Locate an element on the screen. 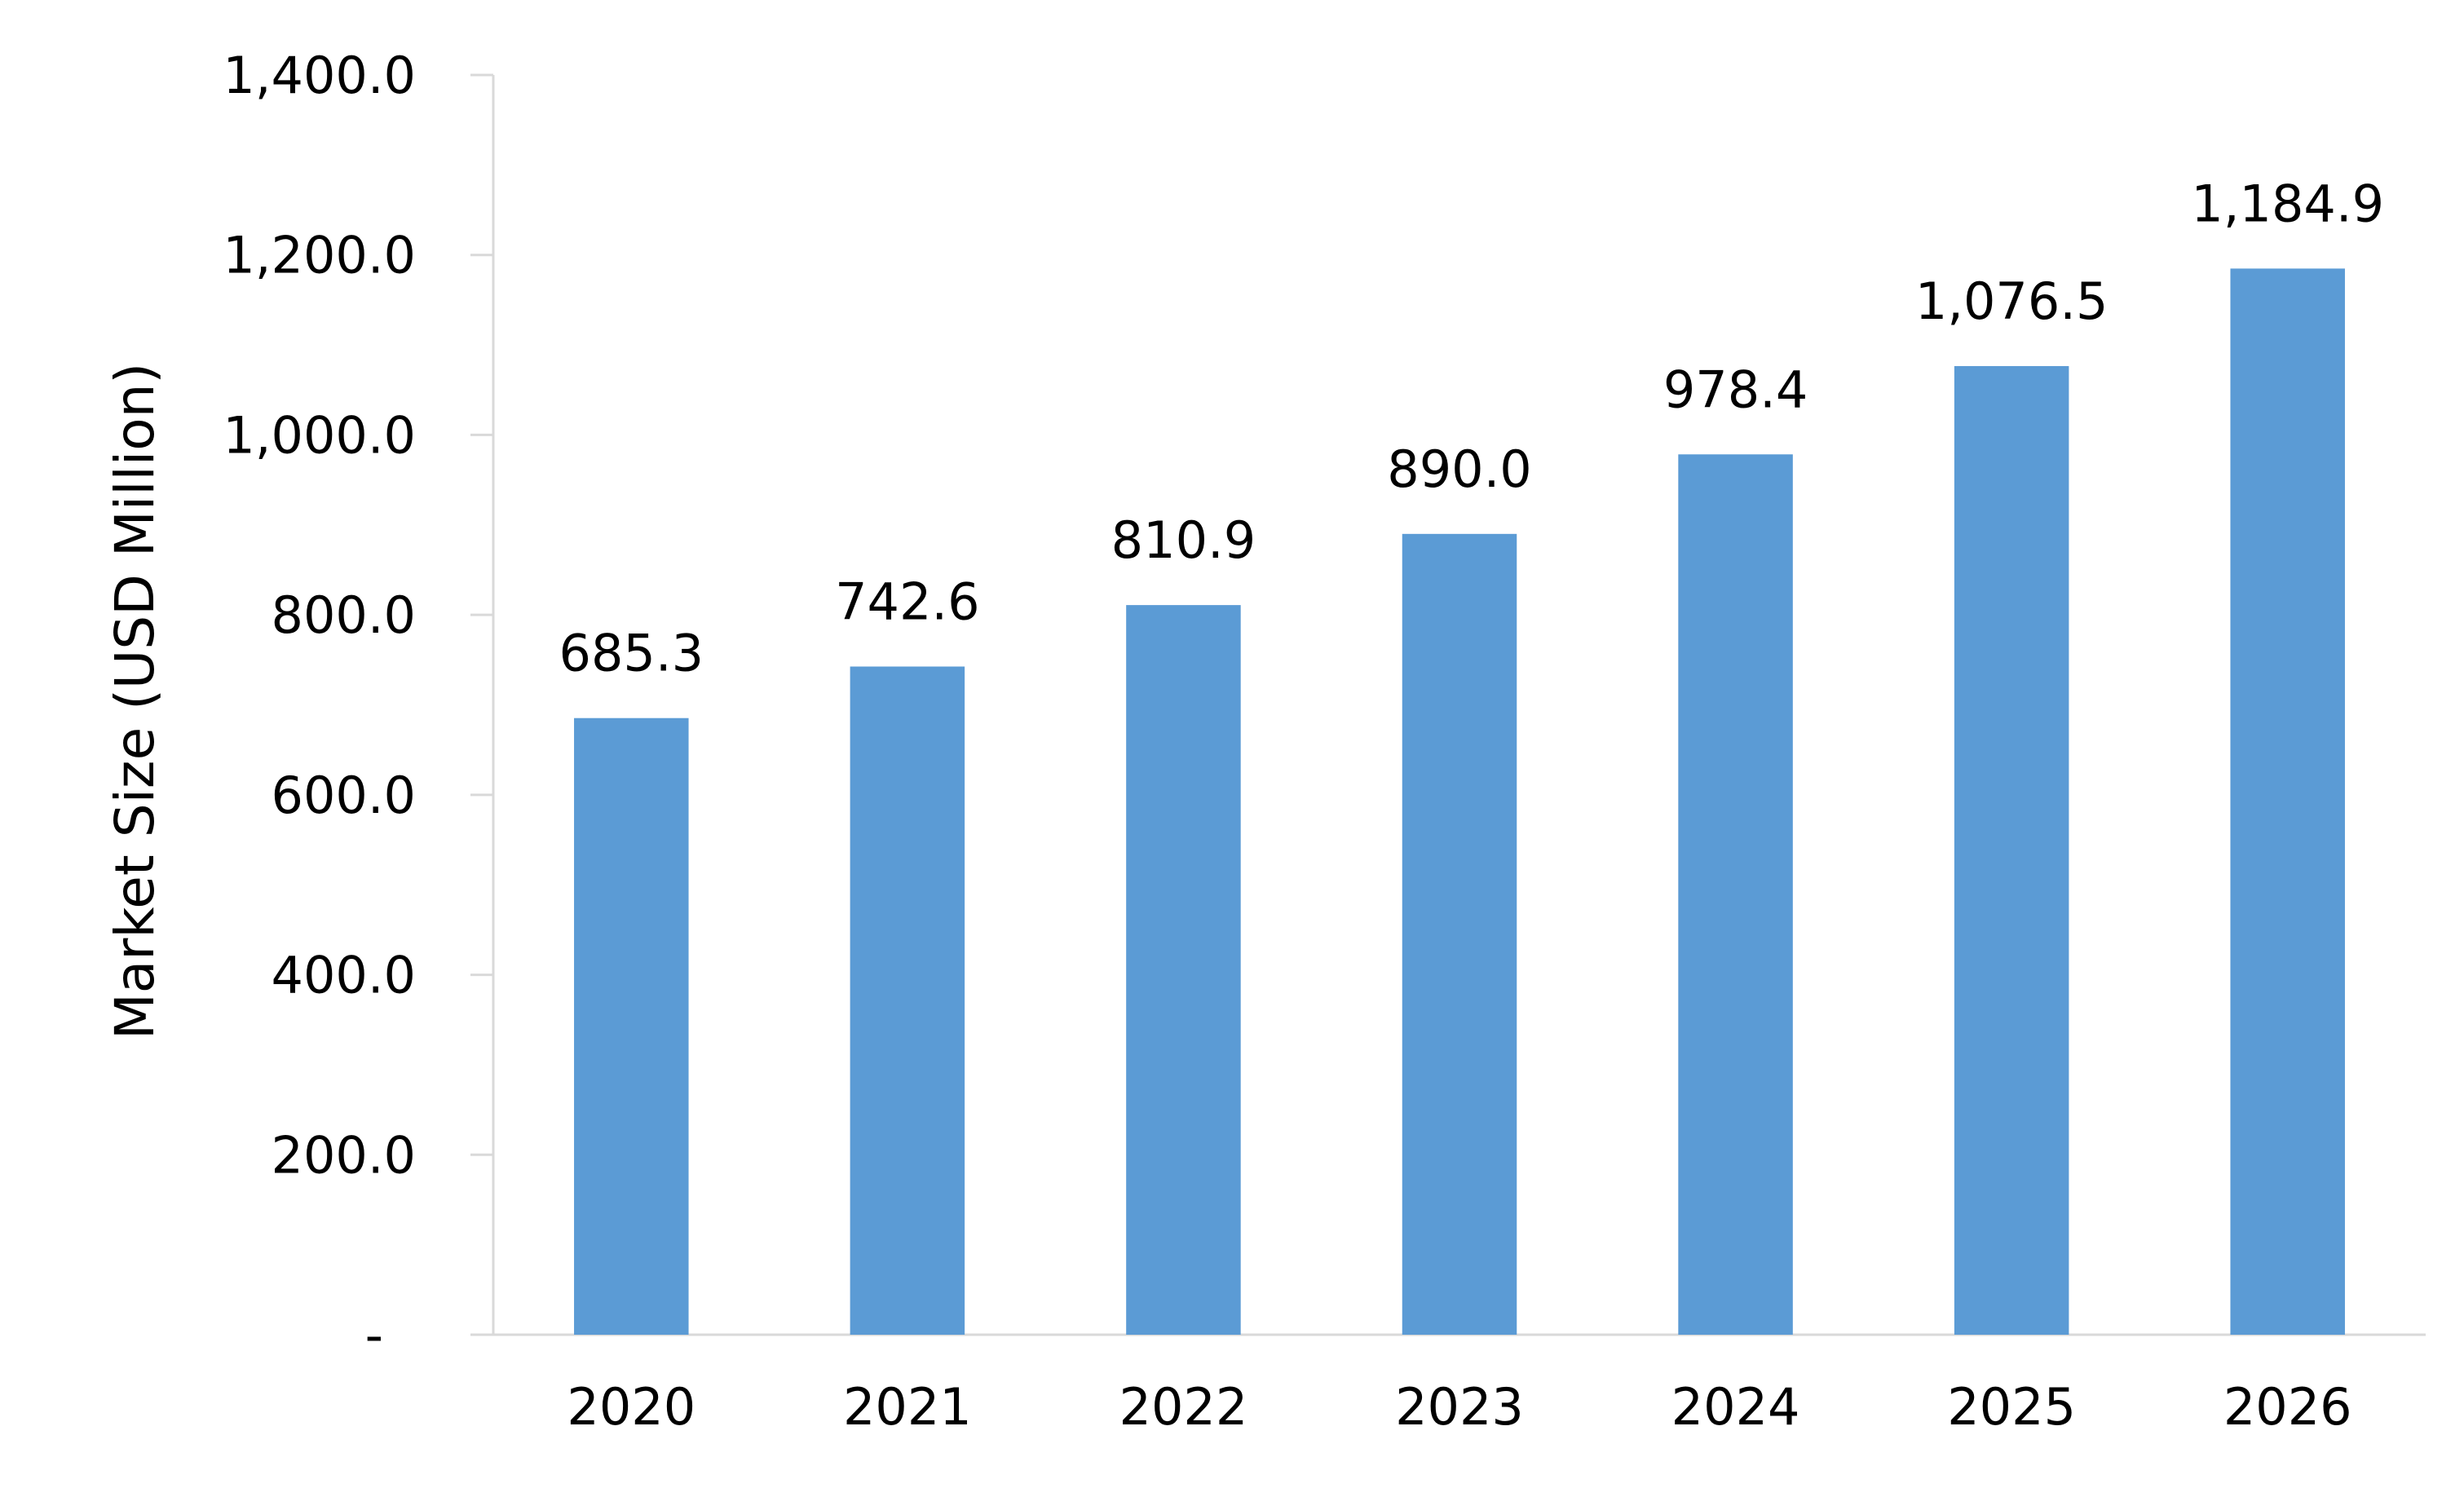  y-axis-title: Market Size (USD Million) is located at coordinates (135, 701).